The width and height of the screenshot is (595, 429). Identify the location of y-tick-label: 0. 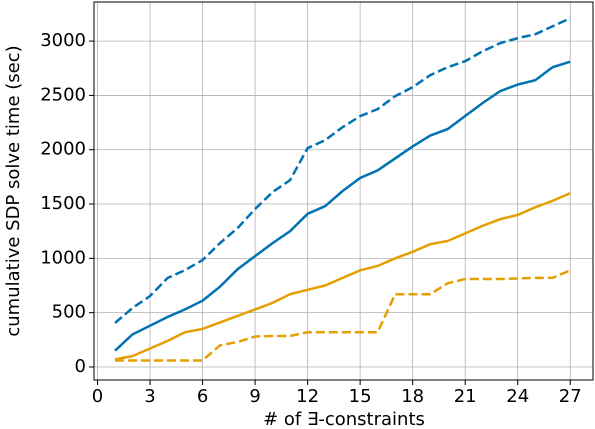
(80, 366).